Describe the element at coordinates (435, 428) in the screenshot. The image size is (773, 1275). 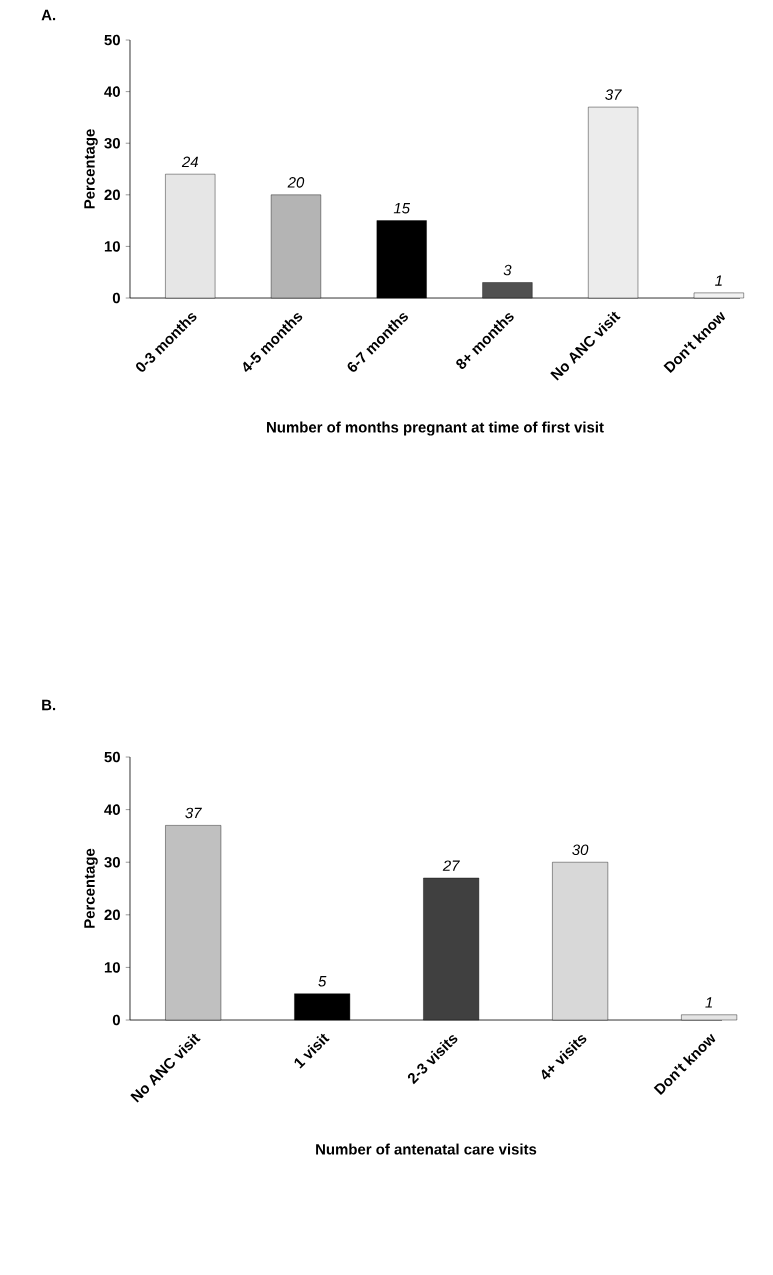
I see `x-axis-title: Number of months pregnant at time of first visit` at that location.